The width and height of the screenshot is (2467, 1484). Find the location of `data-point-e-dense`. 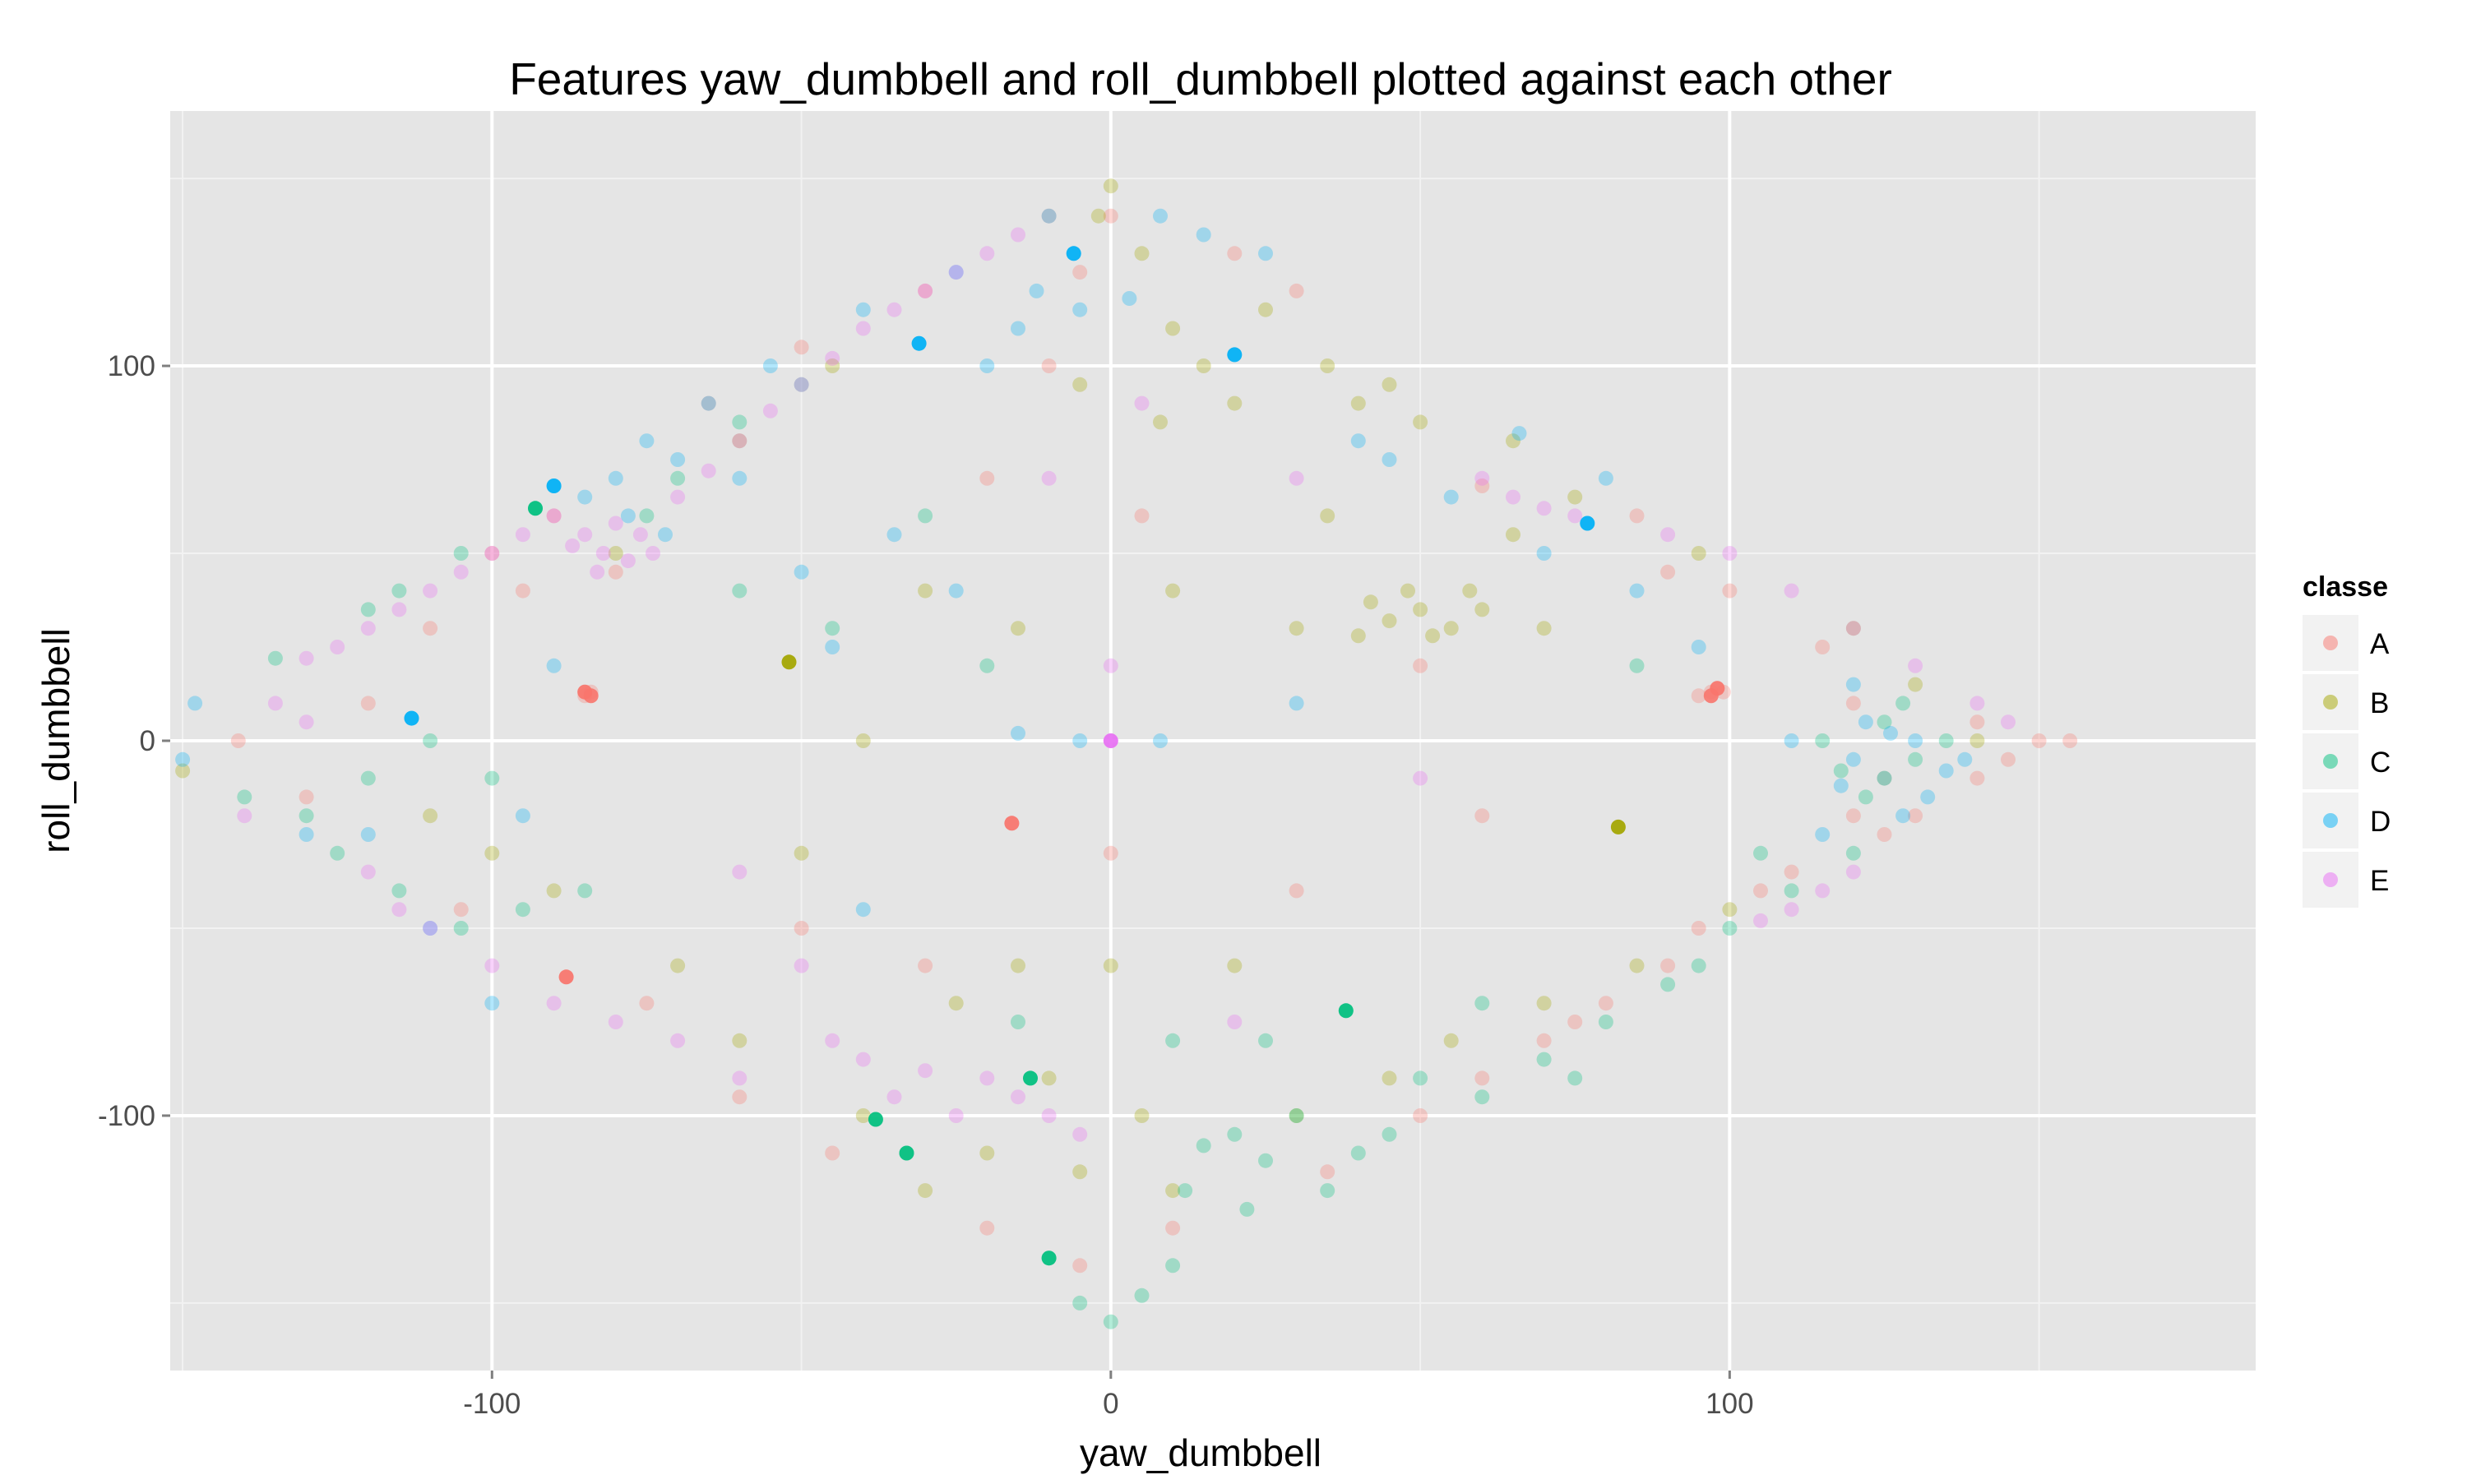

data-point-e-dense is located at coordinates (1110, 741).